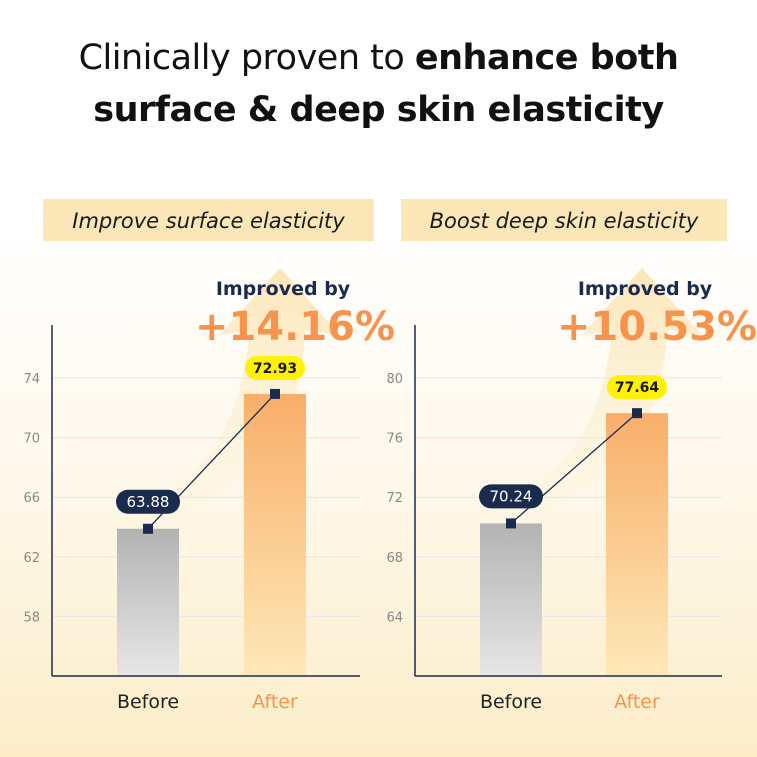 The height and width of the screenshot is (757, 757). I want to click on headline-bold-2: surface & deep skin elasticity, so click(378, 110).